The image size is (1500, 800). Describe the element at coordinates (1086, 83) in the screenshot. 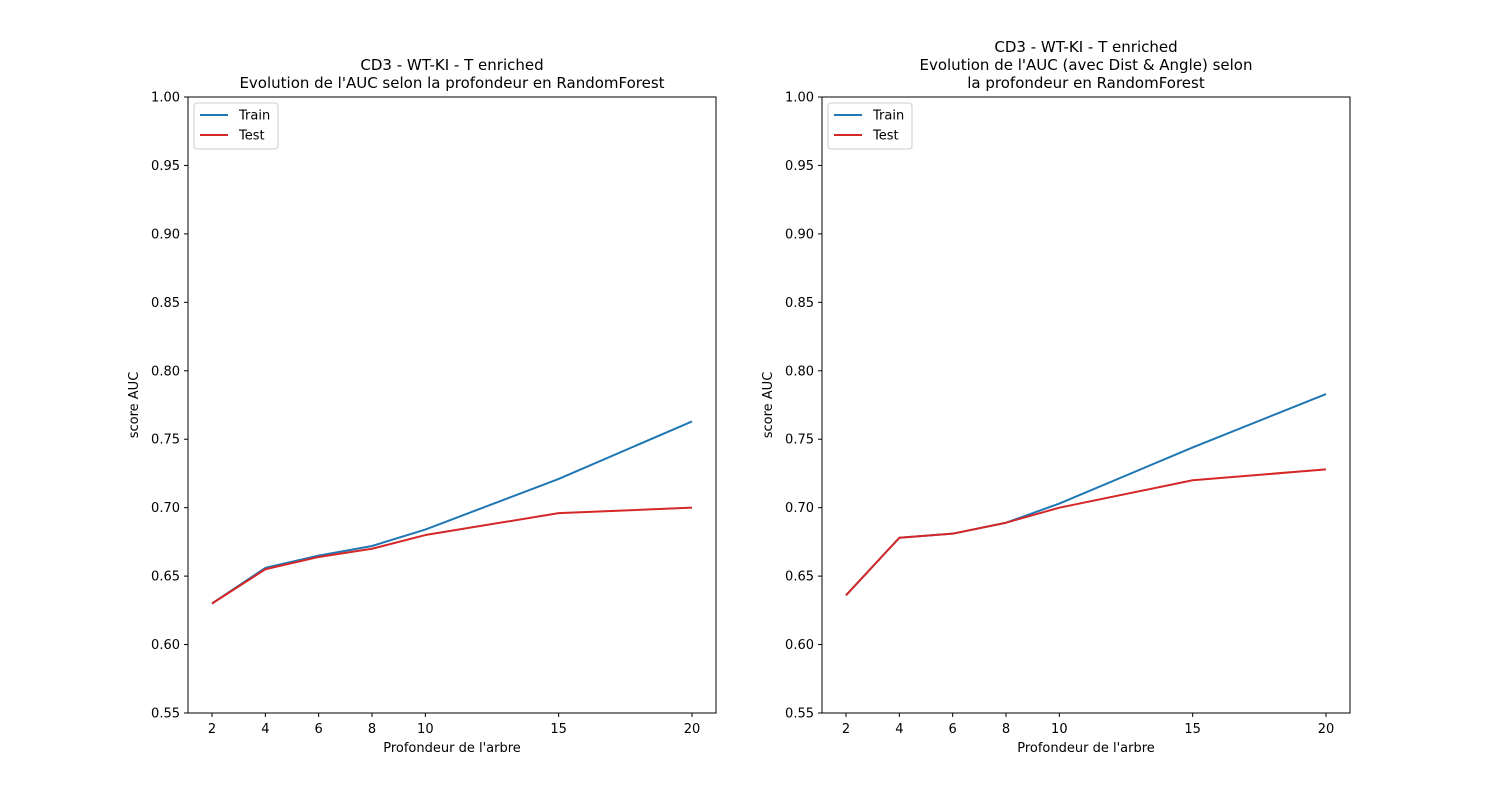

I see `chart-title-line: la profondeur en RandomForest` at that location.